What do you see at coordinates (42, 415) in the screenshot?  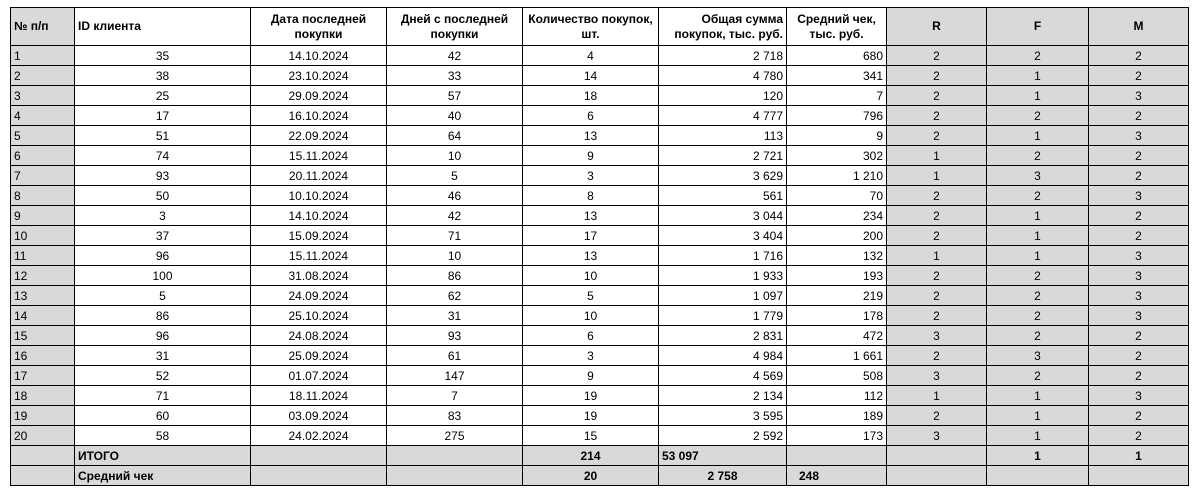 I see `cell-num: 19` at bounding box center [42, 415].